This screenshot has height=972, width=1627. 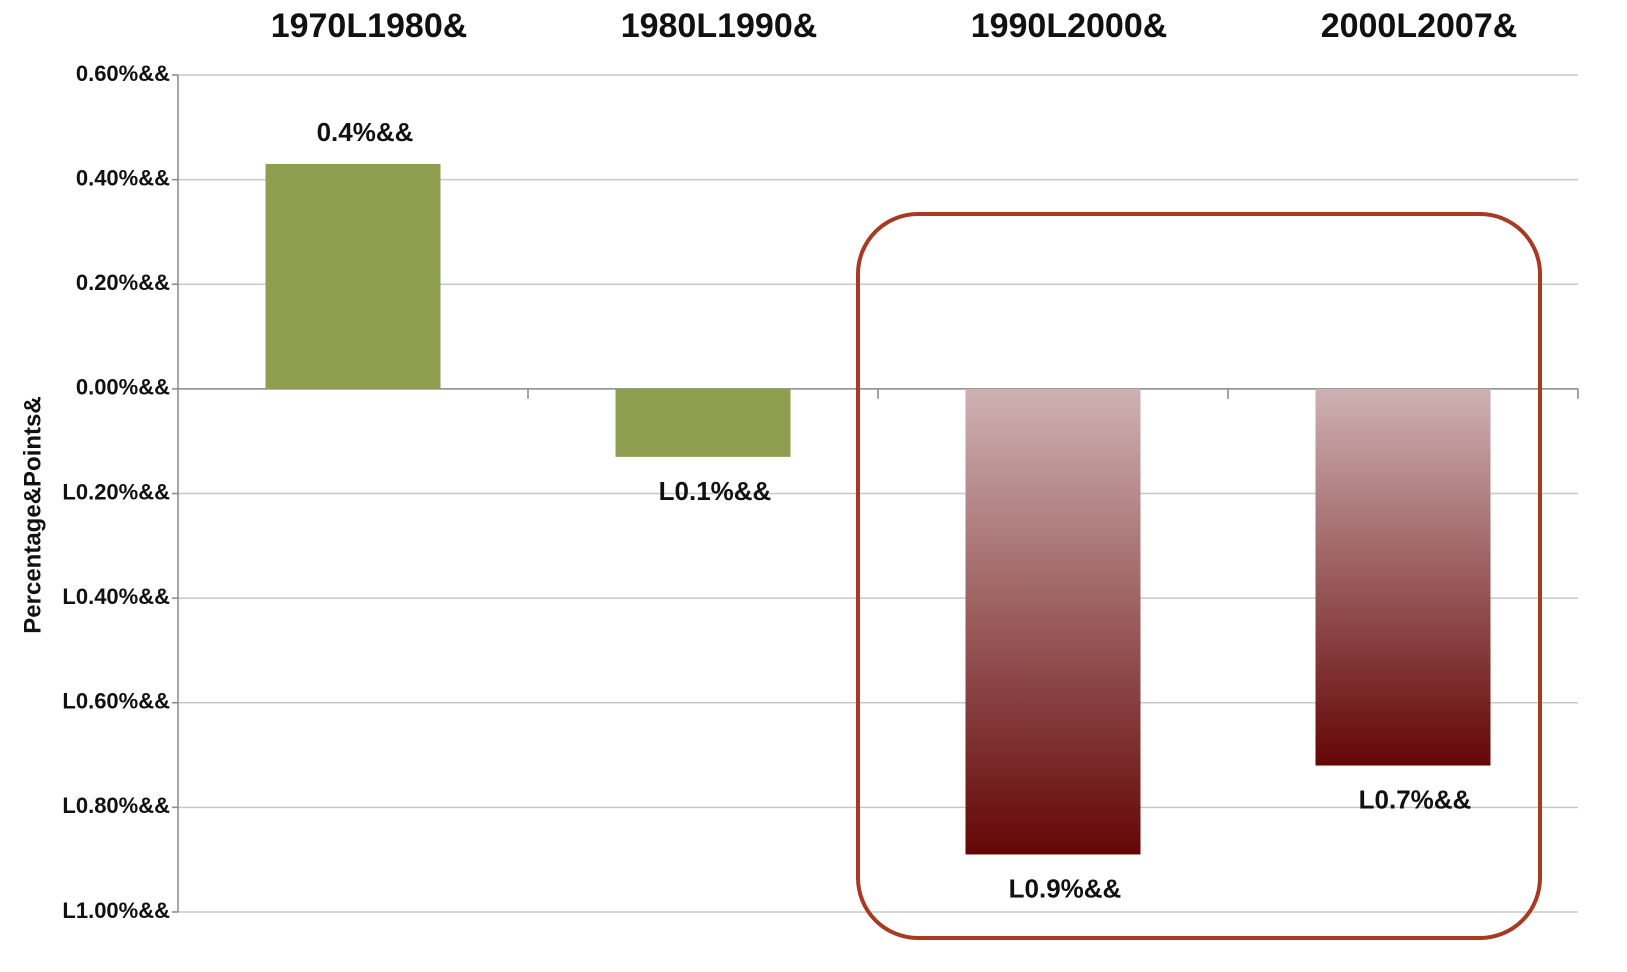 I want to click on x-tick-label: 1990L2000&, so click(x=1069, y=26).